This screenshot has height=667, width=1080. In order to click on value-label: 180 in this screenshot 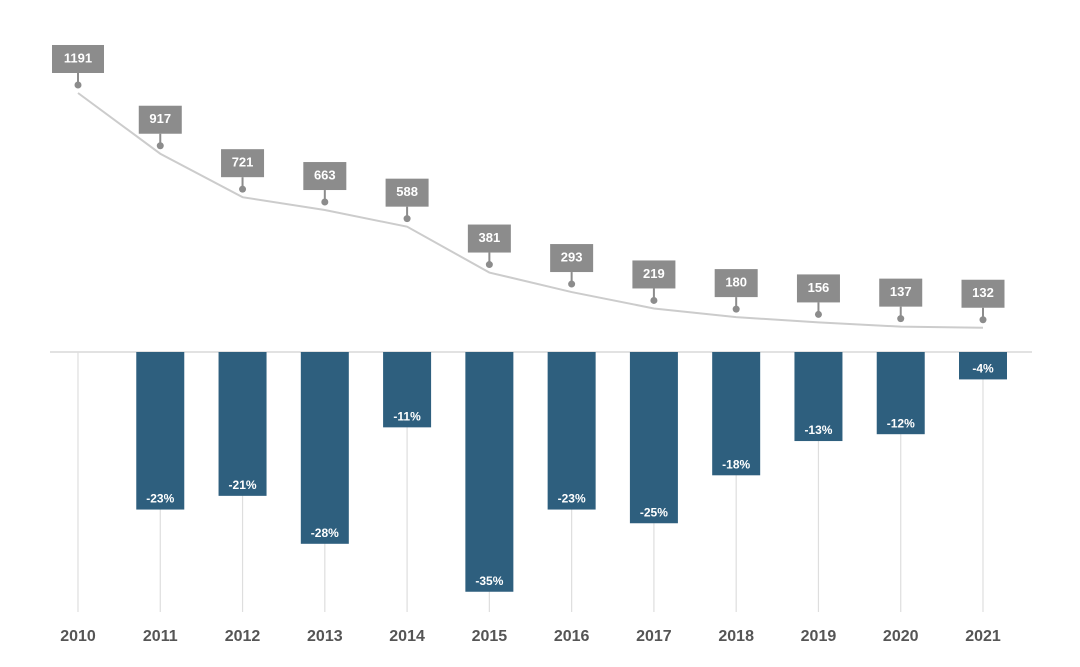, I will do `click(736, 282)`.